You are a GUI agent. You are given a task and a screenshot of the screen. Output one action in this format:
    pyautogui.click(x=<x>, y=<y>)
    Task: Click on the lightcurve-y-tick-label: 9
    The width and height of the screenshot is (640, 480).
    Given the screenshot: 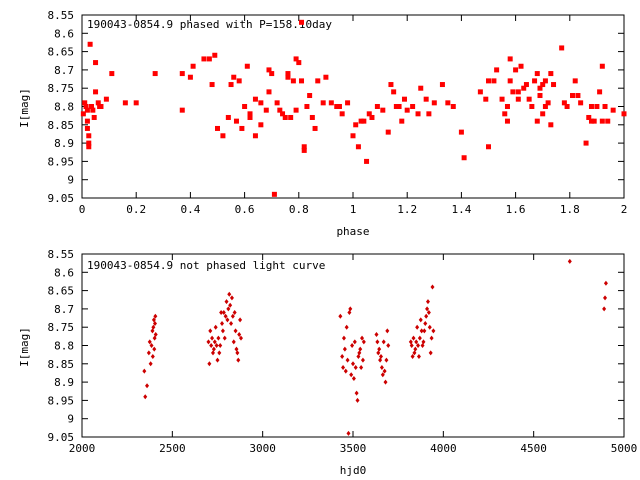 What is the action you would take?
    pyautogui.click(x=70, y=419)
    